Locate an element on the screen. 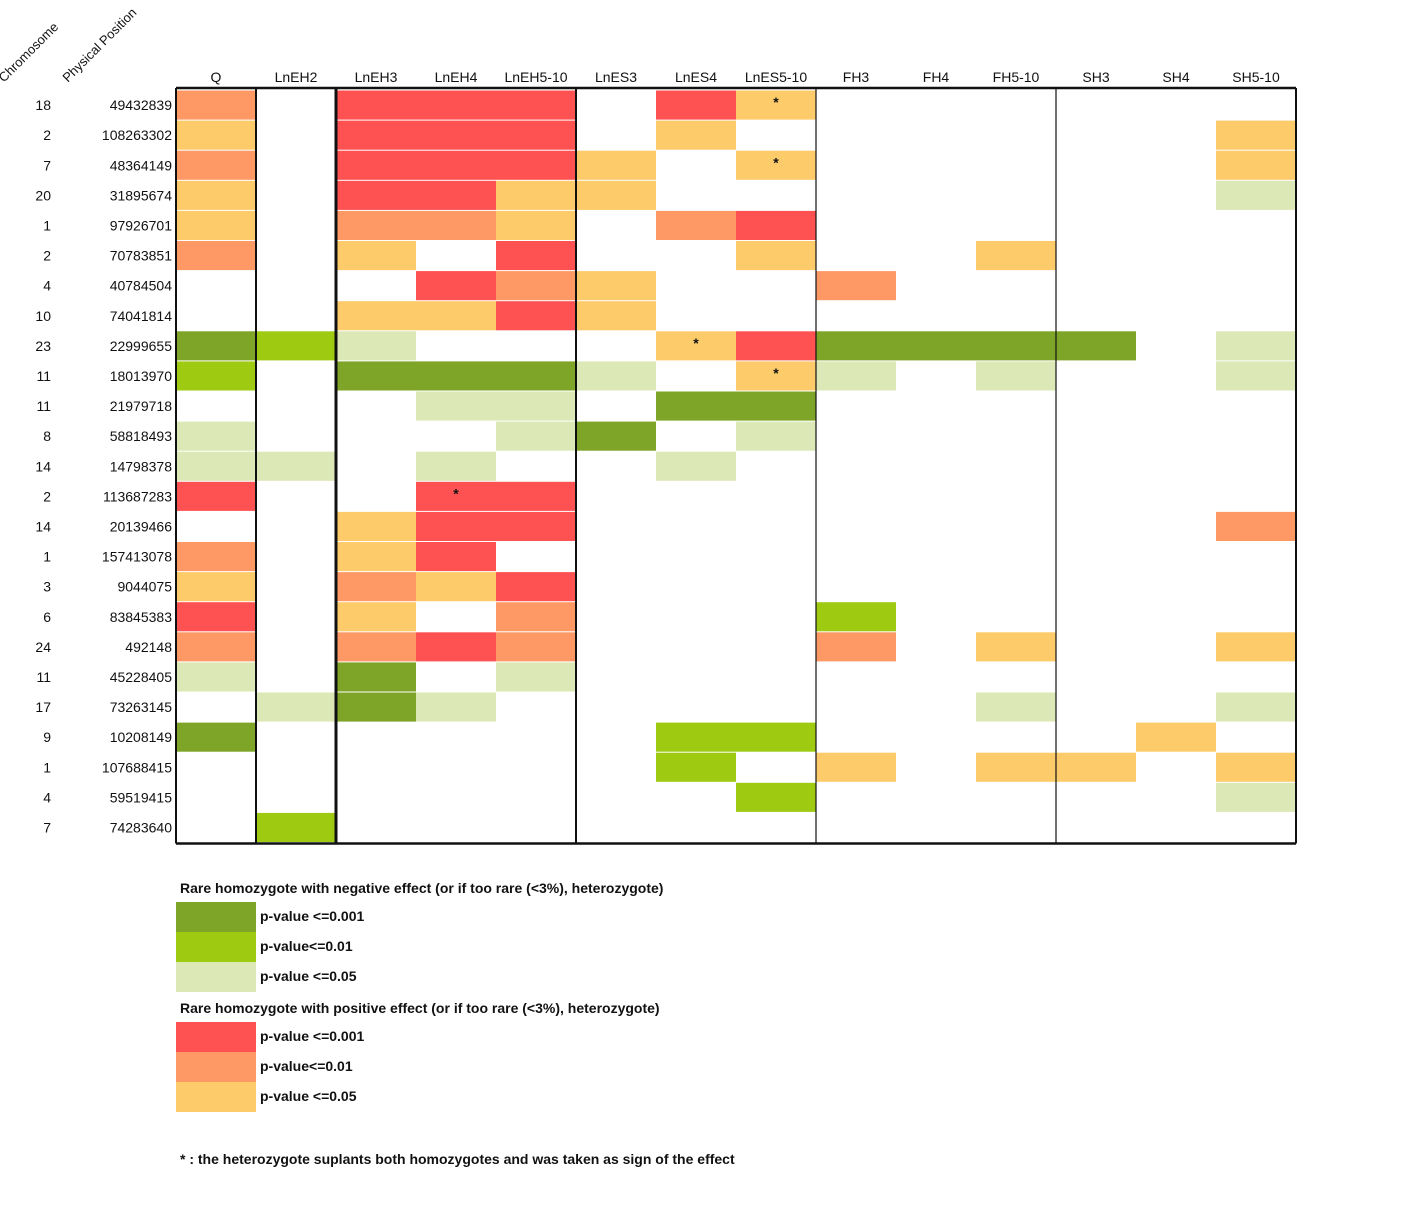 The width and height of the screenshot is (1401, 1215). row-chromosome: 18 is located at coordinates (43, 105).